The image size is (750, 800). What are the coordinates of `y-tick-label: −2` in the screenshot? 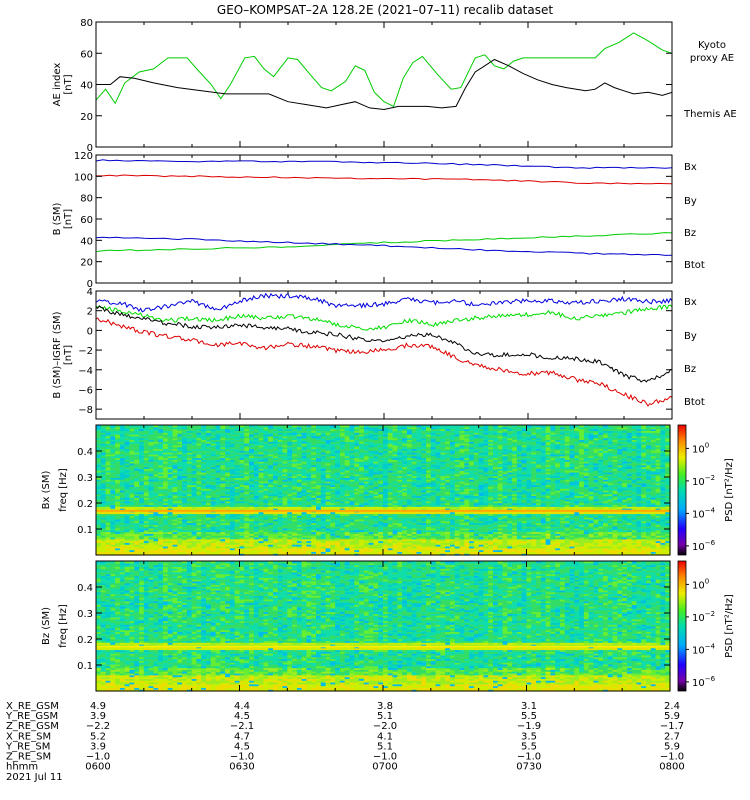 It's located at (85, 351).